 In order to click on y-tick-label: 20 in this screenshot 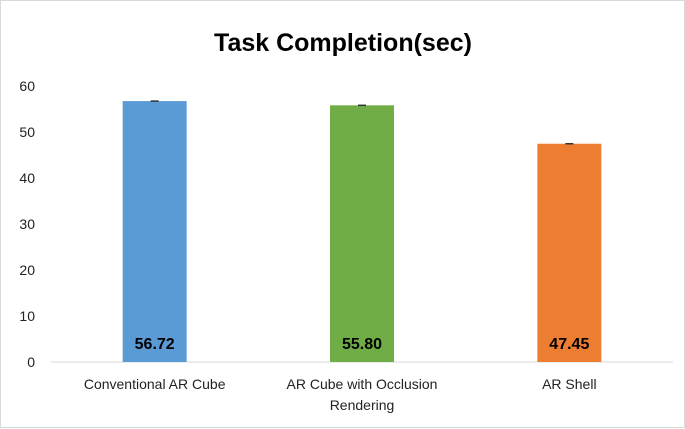, I will do `click(27, 270)`.